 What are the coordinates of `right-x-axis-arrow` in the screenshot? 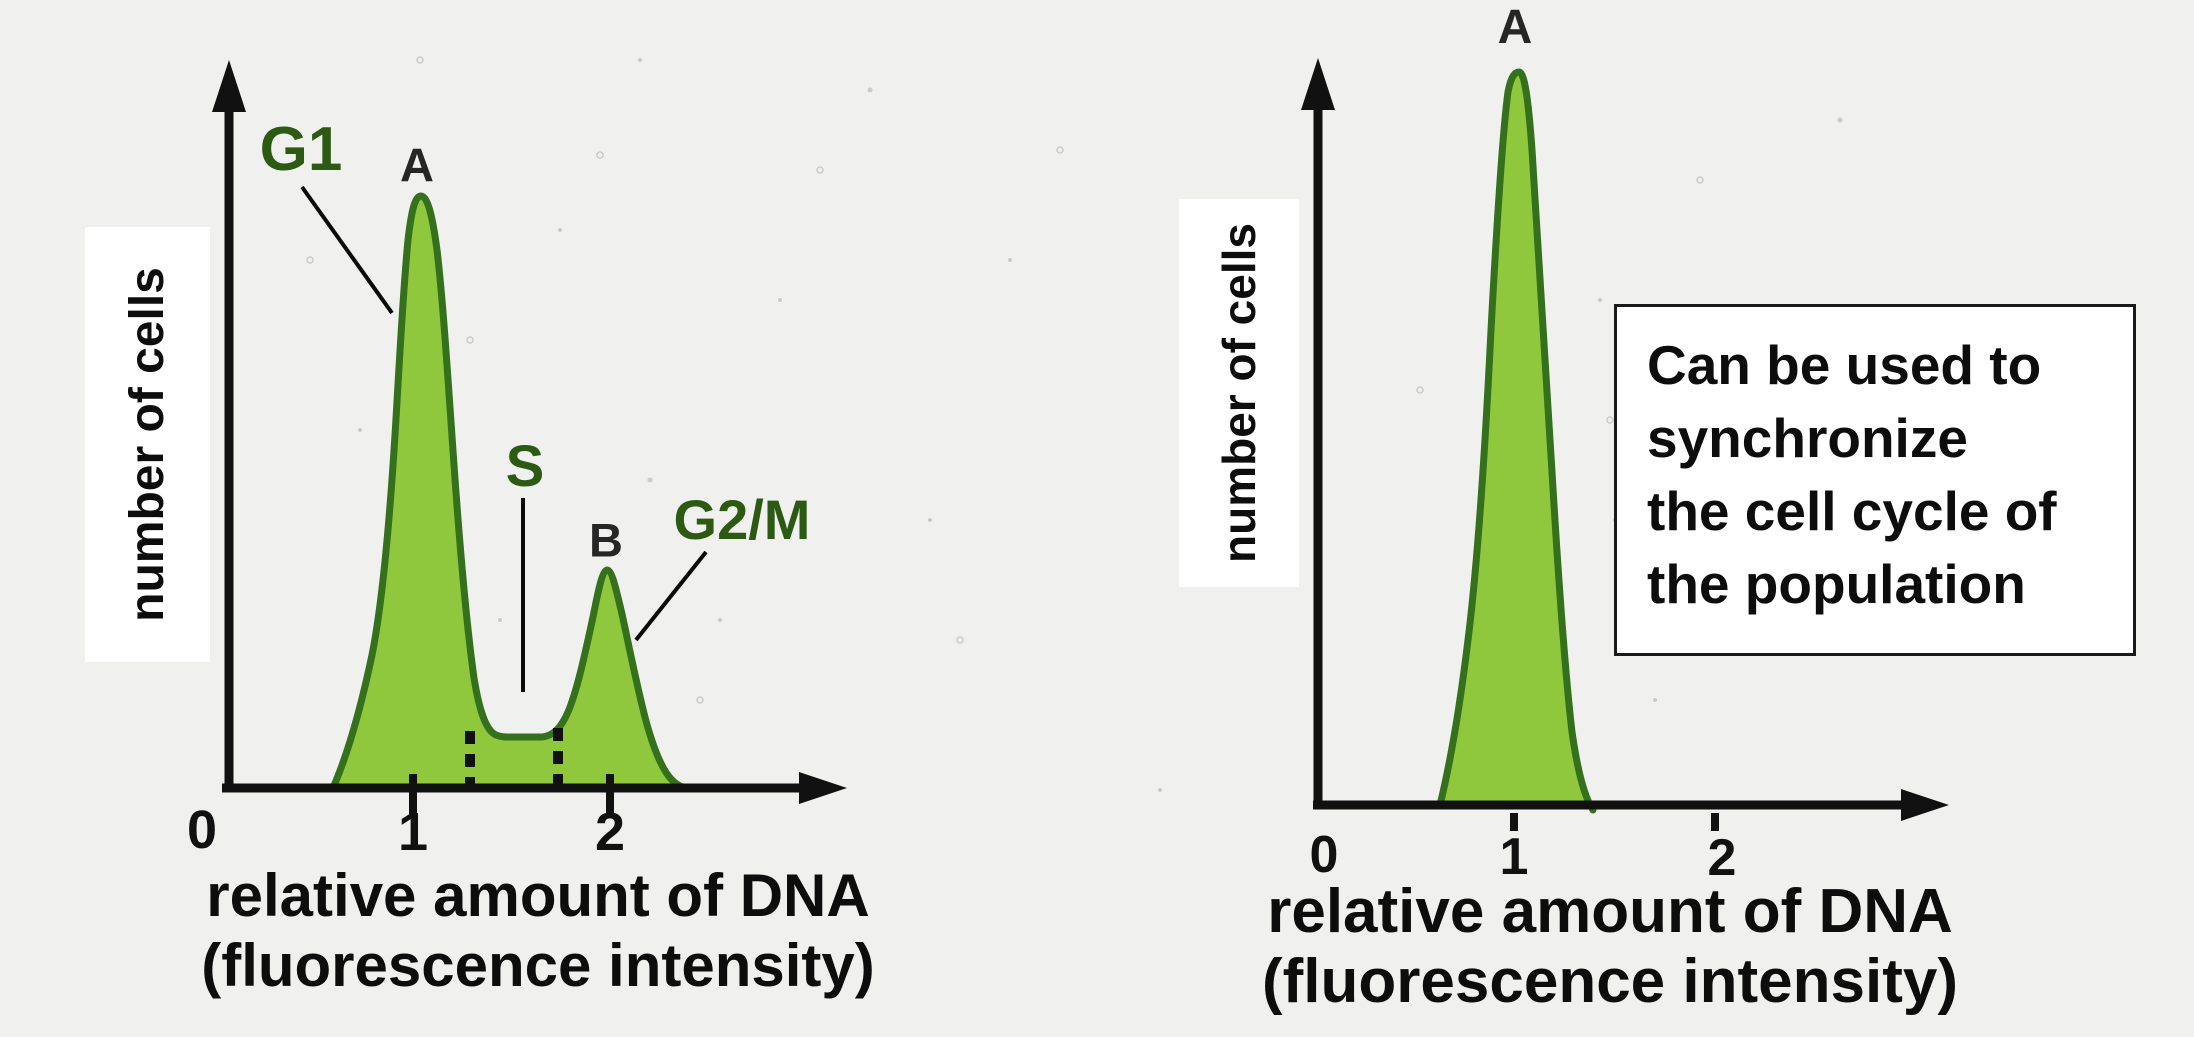 It's located at (1925, 805).